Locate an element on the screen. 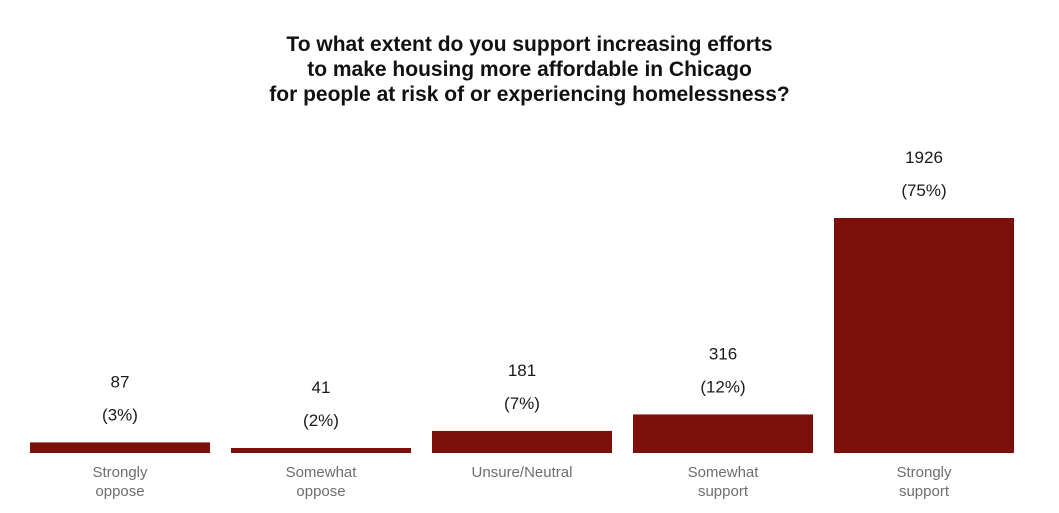 Image resolution: width=1059 pixels, height=513 pixels. category-label-2-line-0: Unsure/Neutral is located at coordinates (522, 472).